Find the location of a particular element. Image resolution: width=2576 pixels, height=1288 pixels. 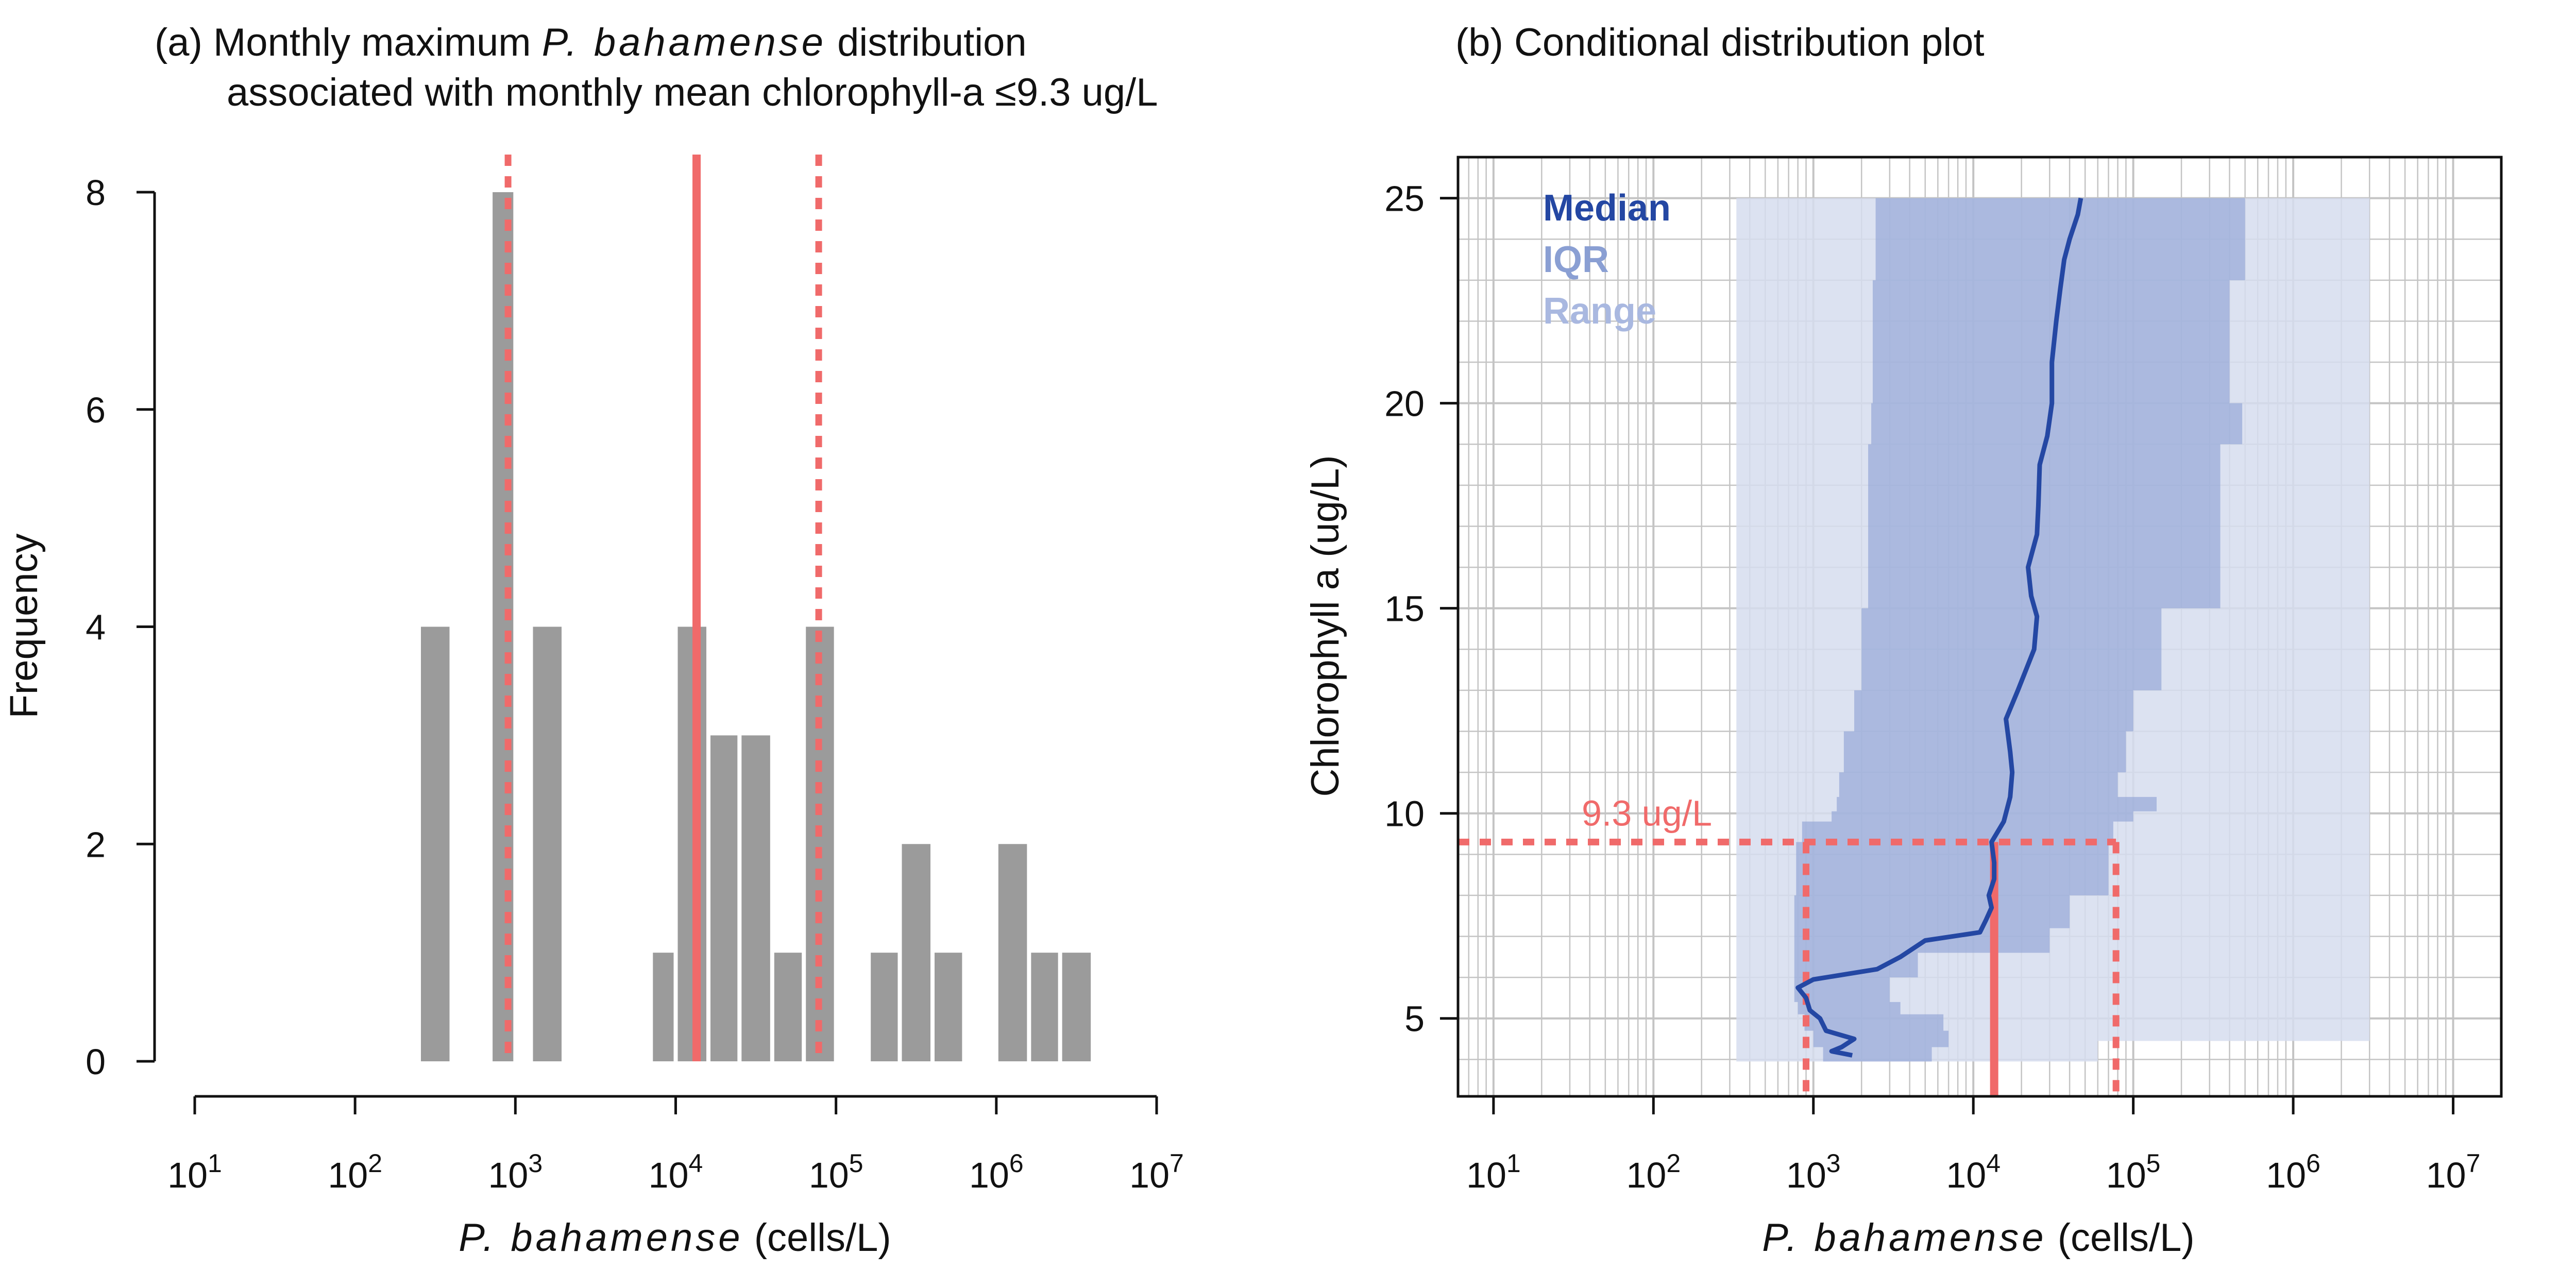

panel-a-x-tick-label-0: 10¹ is located at coordinates (194, 1172).